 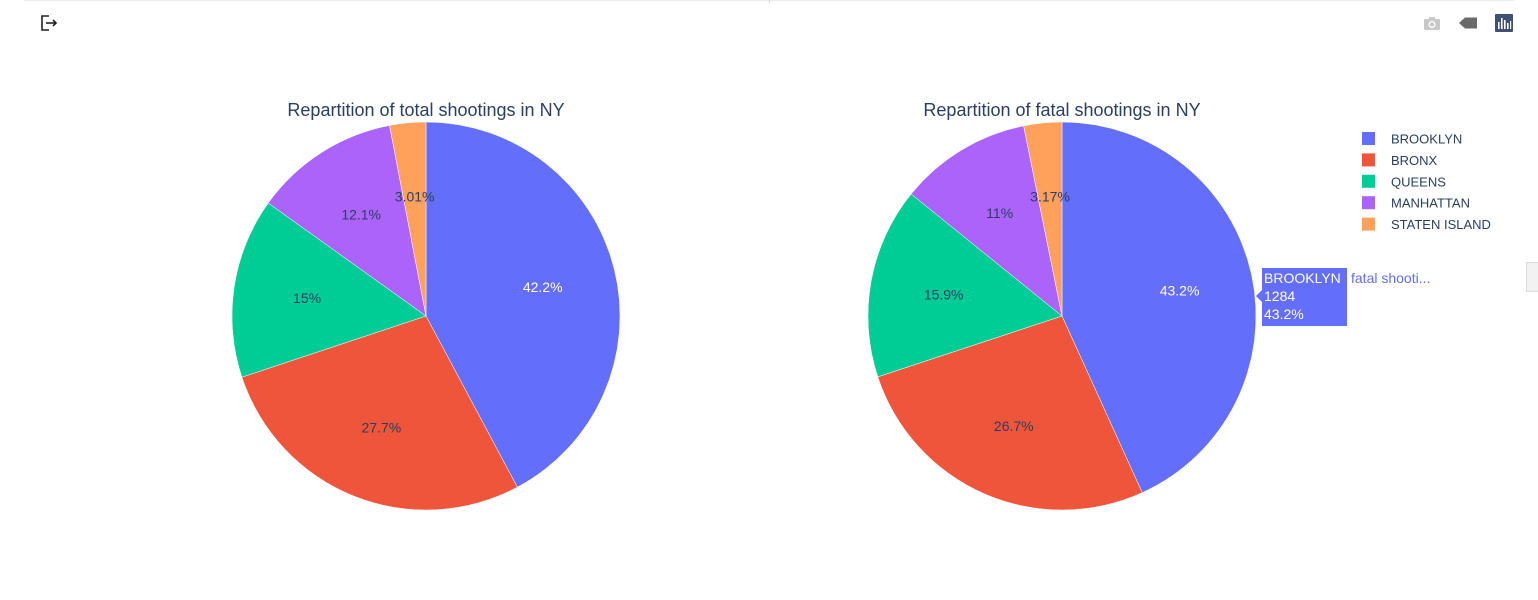 What do you see at coordinates (1441, 224) in the screenshot?
I see `legend-label: STATEN ISLAND` at bounding box center [1441, 224].